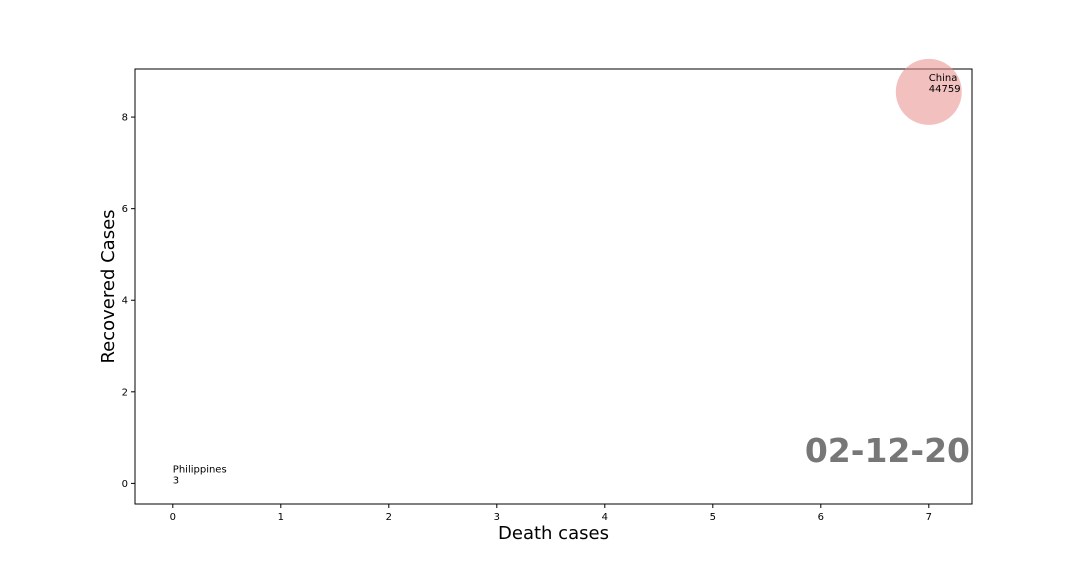 This screenshot has height=576, width=1080. I want to click on x-tick-label: 1, so click(281, 517).